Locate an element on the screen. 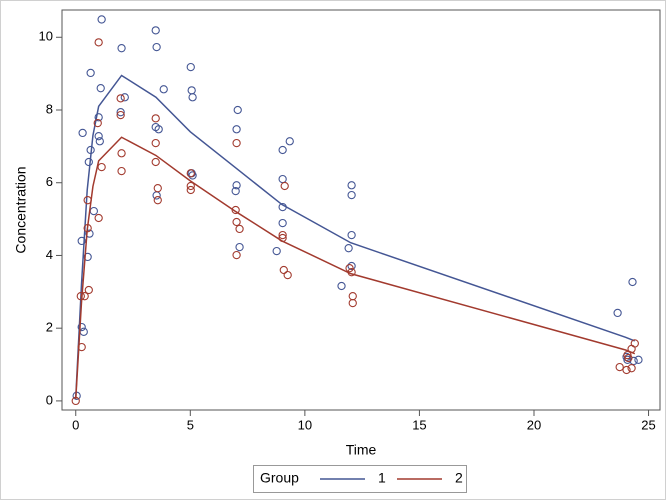  y-tick-label: 2 is located at coordinates (49, 327).